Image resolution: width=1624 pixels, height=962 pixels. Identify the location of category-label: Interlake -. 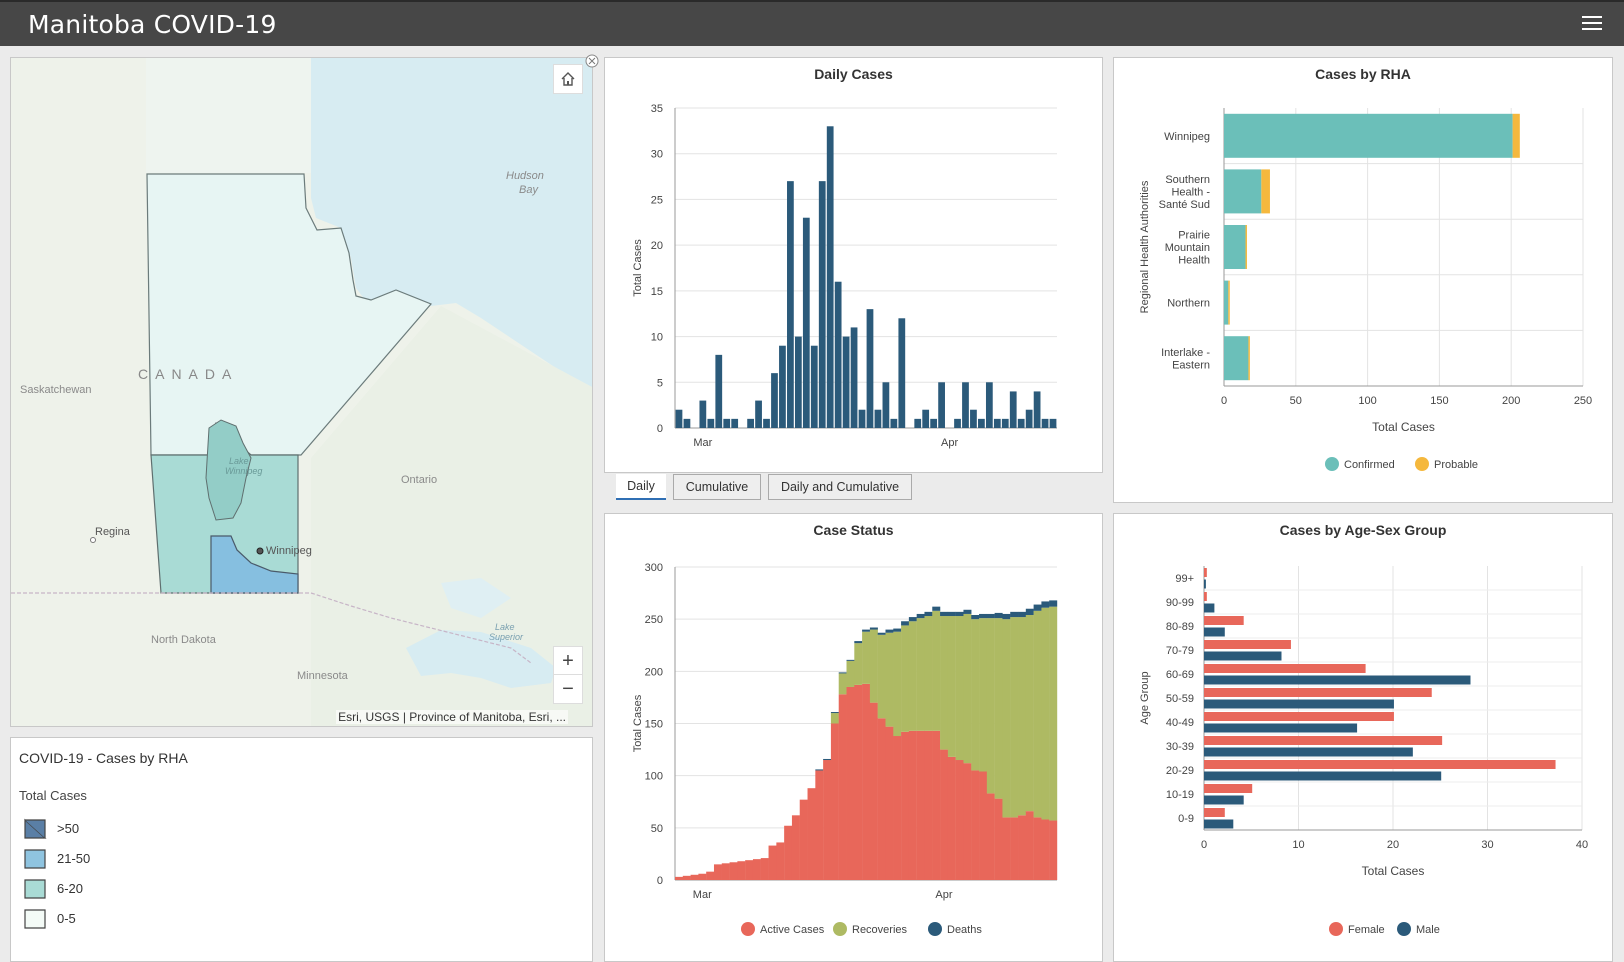
(1185, 353).